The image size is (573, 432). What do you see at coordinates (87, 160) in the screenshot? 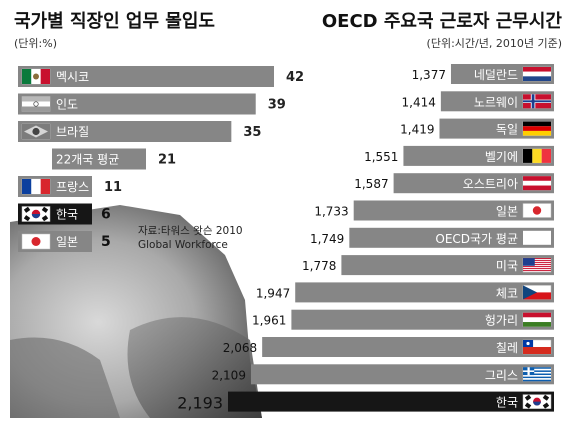
I see `left-bar-label: 22개국 평균` at bounding box center [87, 160].